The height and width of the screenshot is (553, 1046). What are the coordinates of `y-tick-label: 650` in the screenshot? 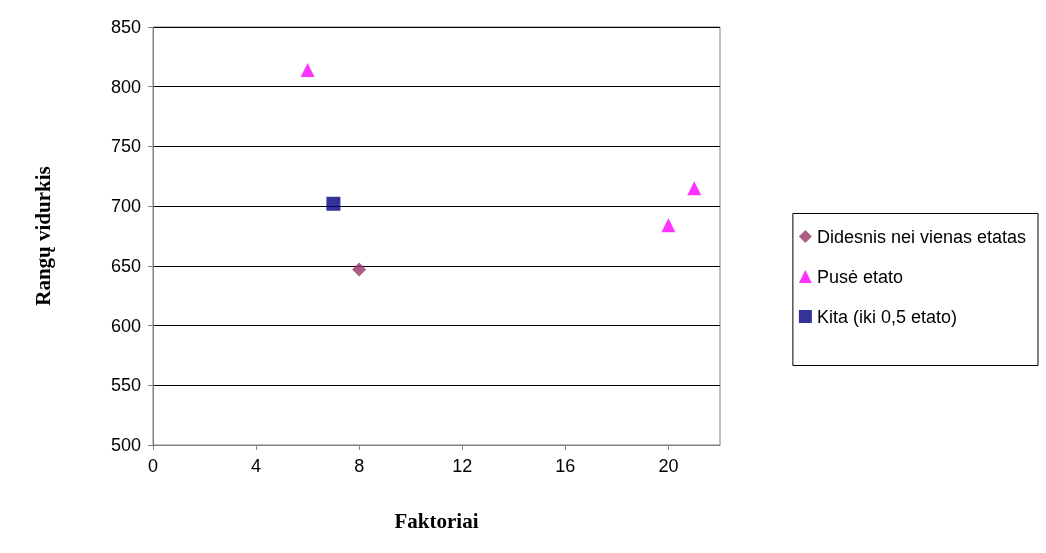 It's located at (125, 265).